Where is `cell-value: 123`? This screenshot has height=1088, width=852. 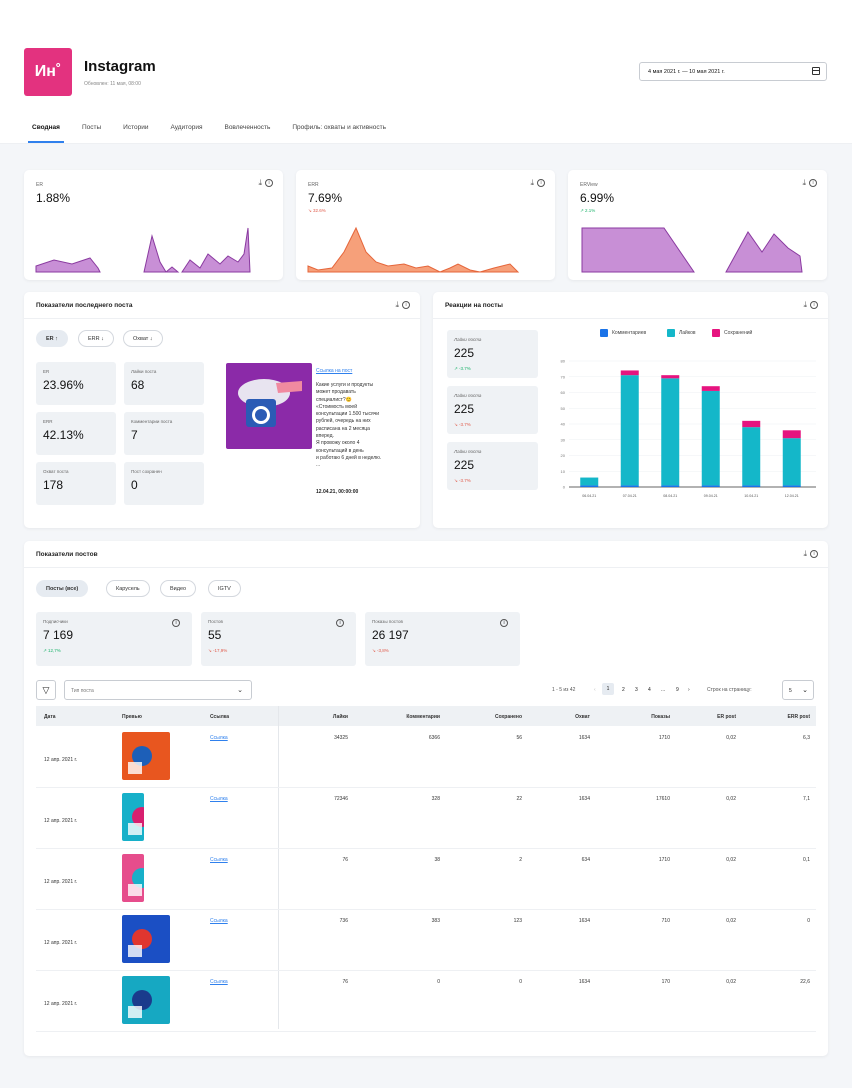 cell-value: 123 is located at coordinates (517, 921).